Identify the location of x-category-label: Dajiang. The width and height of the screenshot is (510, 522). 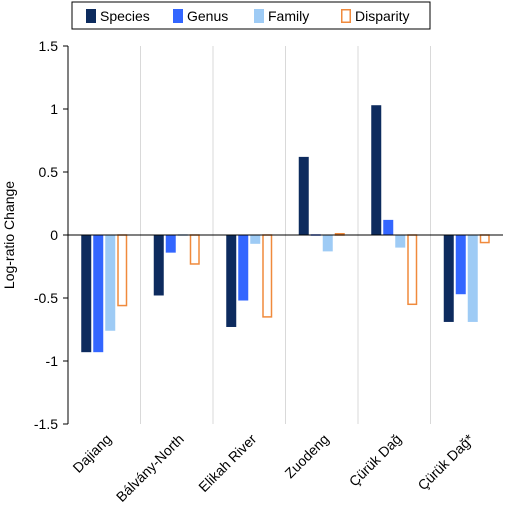
(91, 453).